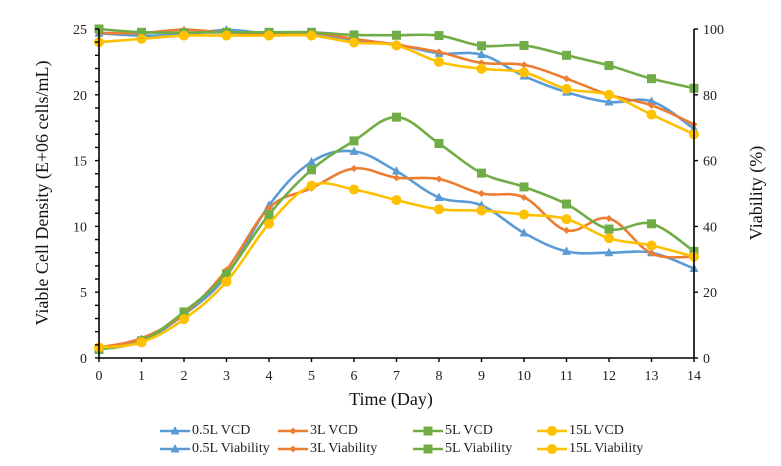  I want to click on x-tick-label: 3, so click(226, 376).